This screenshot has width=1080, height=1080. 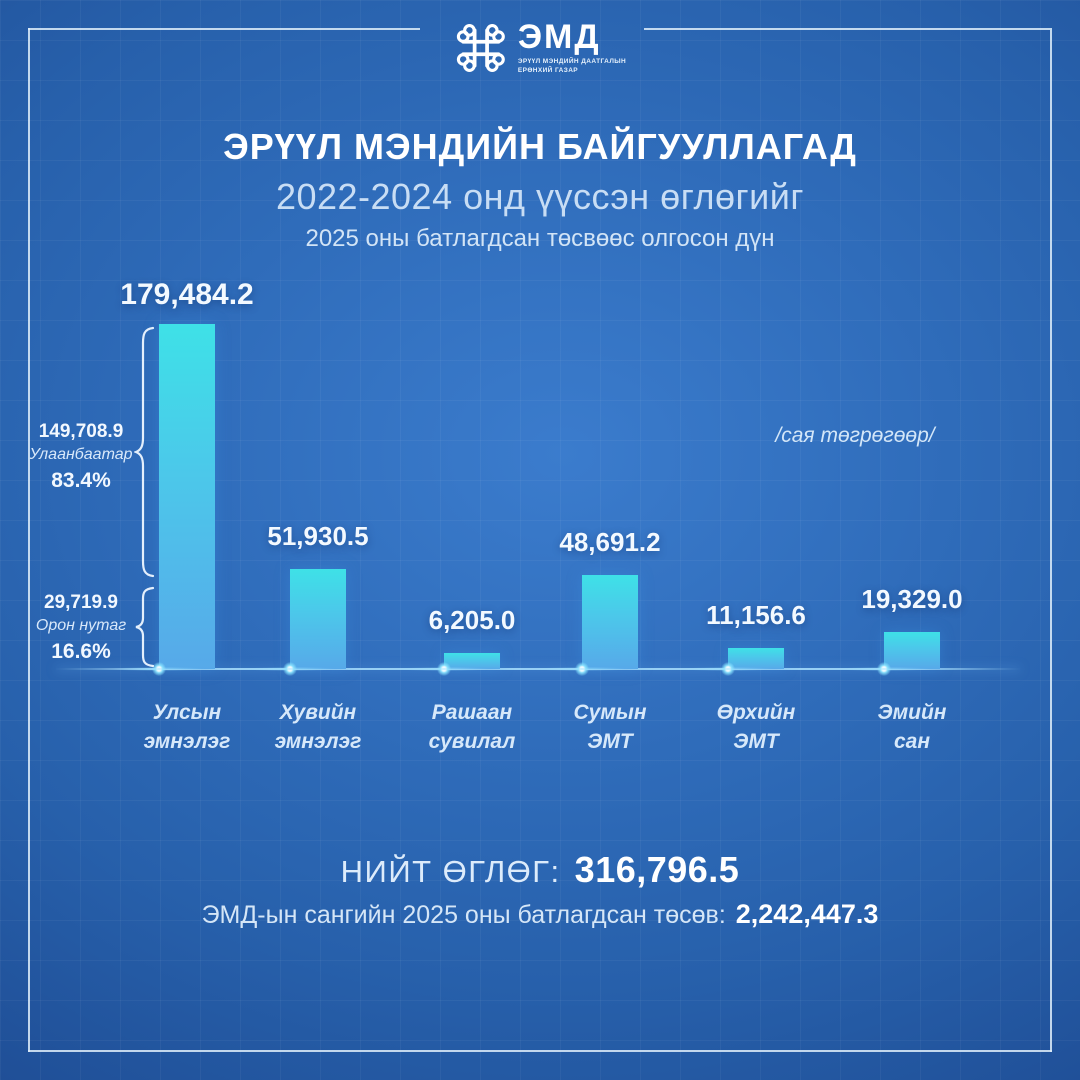 I want to click on bar-value-5: 11,156.6, so click(x=756, y=615).